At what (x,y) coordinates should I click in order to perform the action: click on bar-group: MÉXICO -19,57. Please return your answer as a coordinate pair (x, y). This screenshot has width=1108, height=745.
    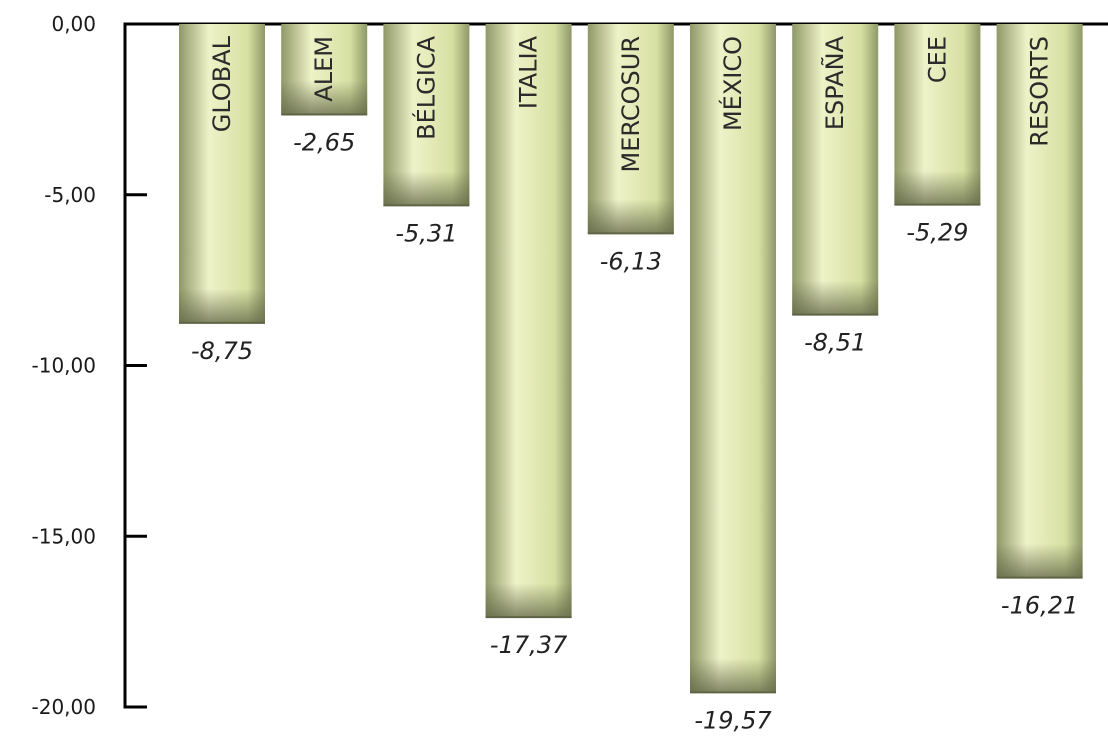
    Looking at the image, I should click on (733, 379).